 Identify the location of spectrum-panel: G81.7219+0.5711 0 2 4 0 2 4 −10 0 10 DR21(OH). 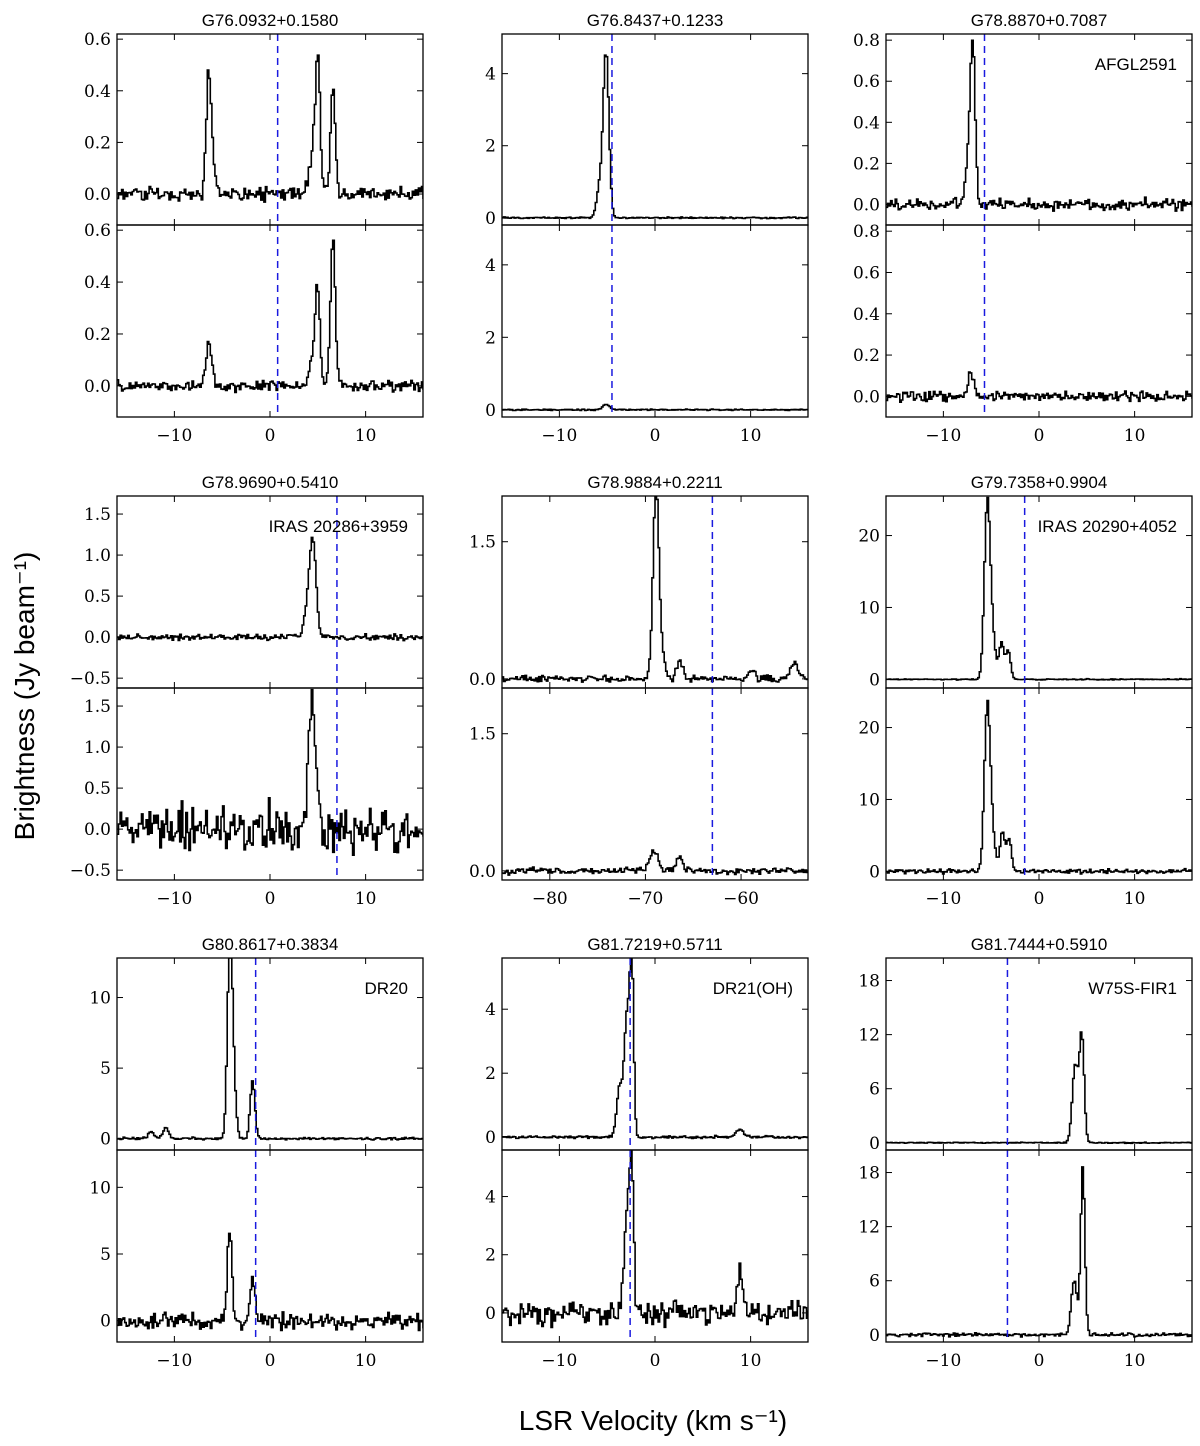
(647, 1153).